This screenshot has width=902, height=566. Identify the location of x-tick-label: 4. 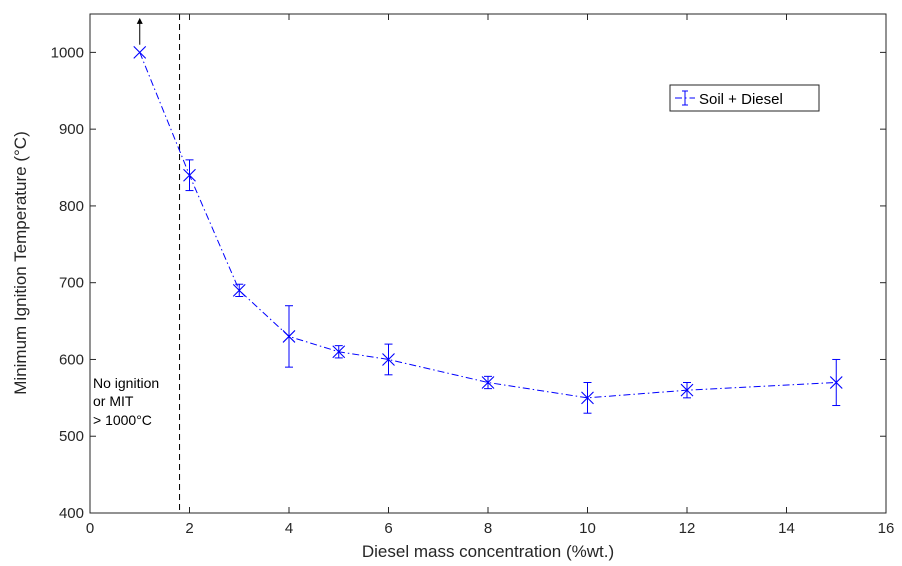
(289, 528).